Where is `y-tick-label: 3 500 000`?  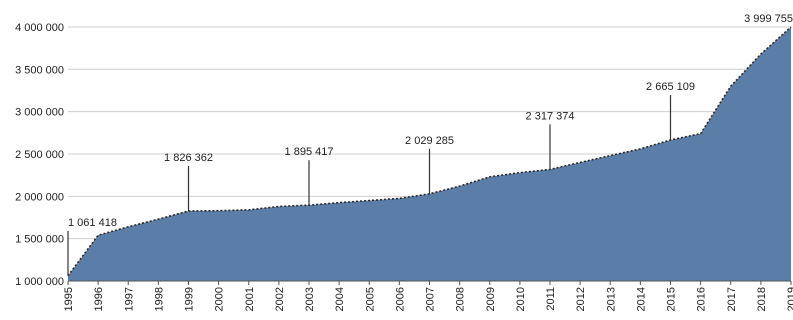 y-tick-label: 3 500 000 is located at coordinates (39, 70).